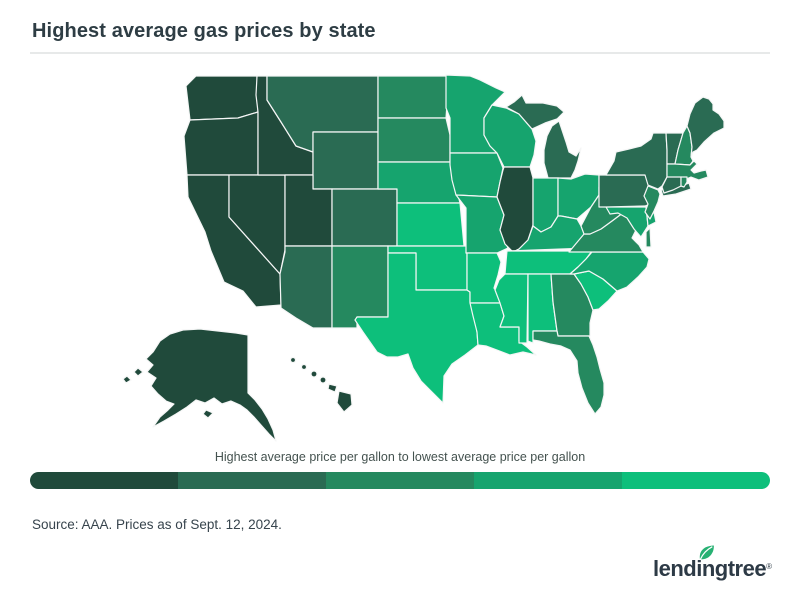 The image size is (800, 600). I want to click on leaf-shape, so click(706, 552).